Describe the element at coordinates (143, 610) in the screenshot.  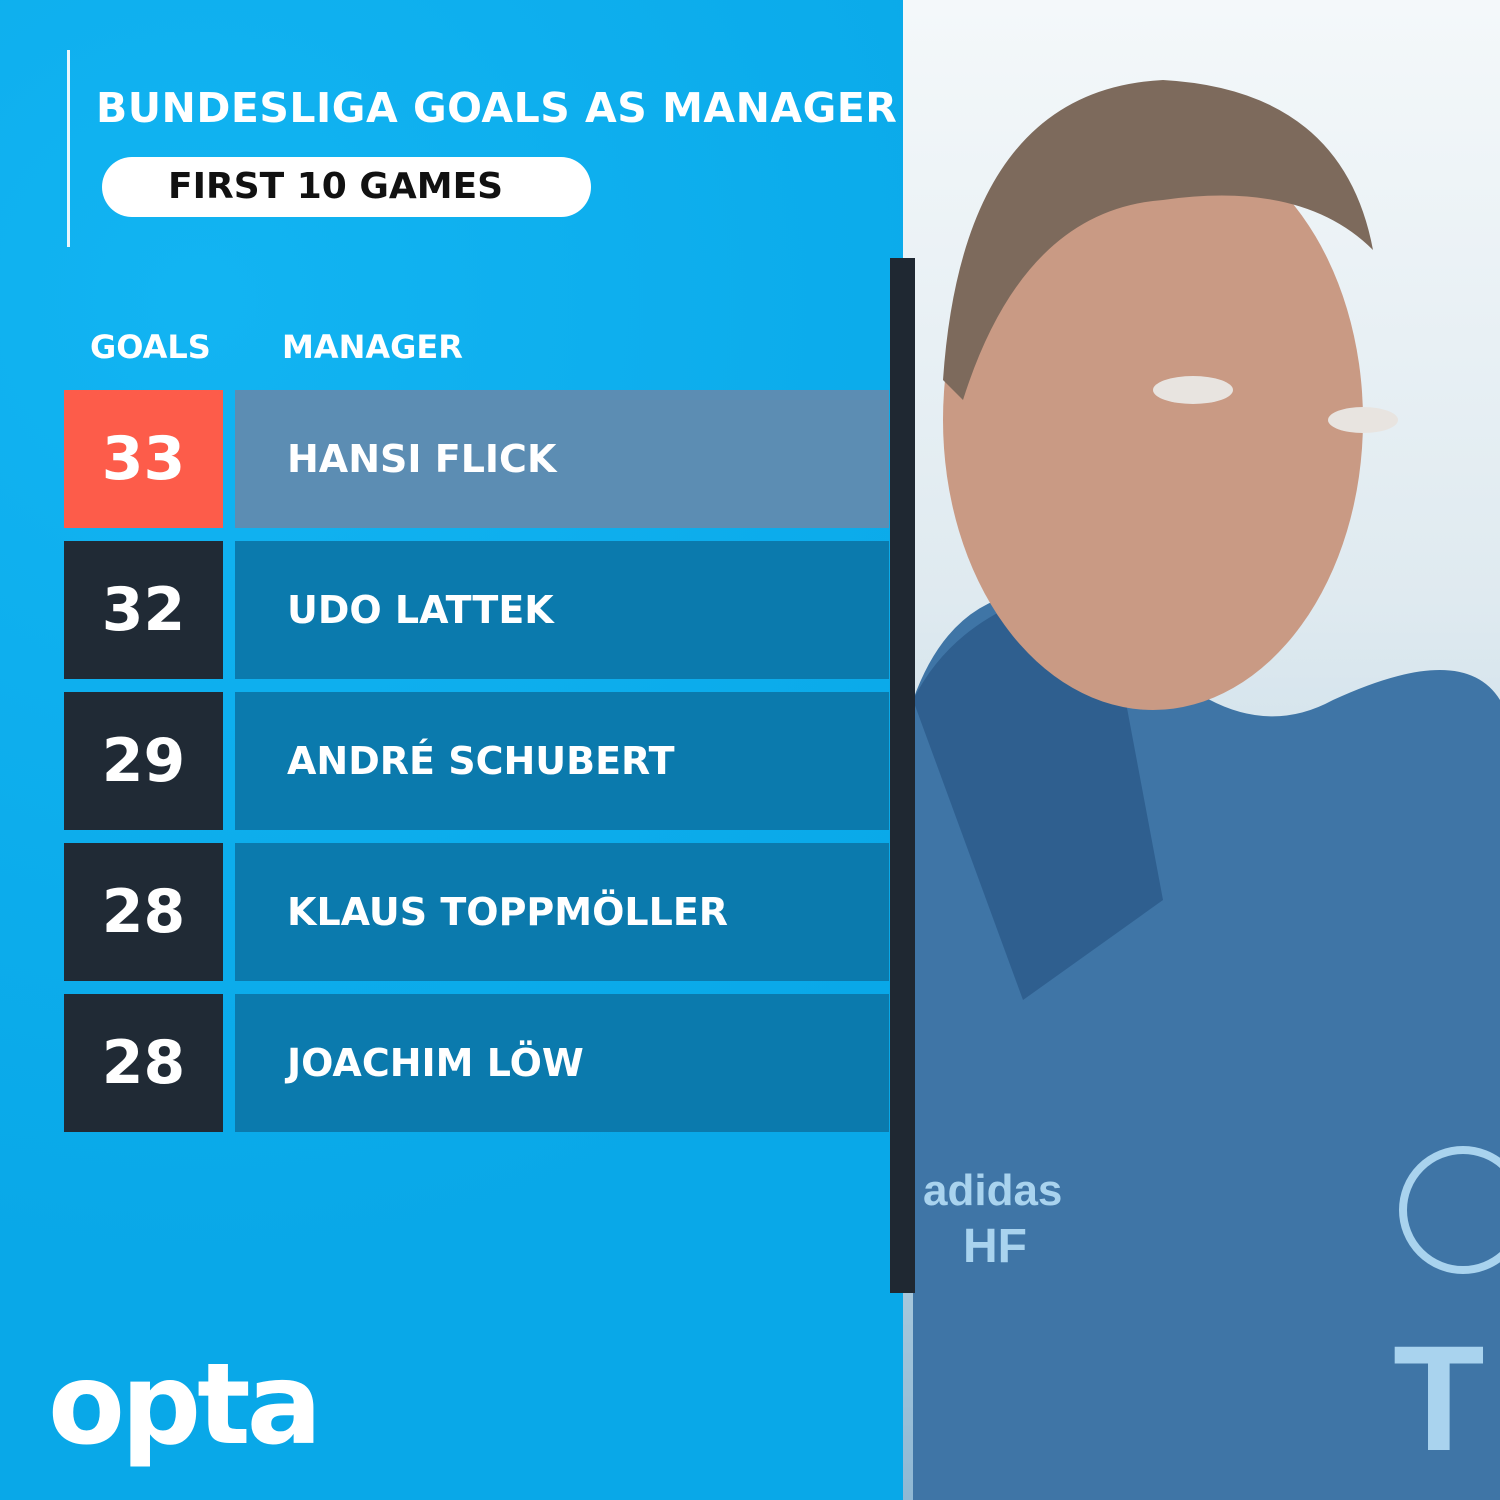
I see `goals-value: 32` at that location.